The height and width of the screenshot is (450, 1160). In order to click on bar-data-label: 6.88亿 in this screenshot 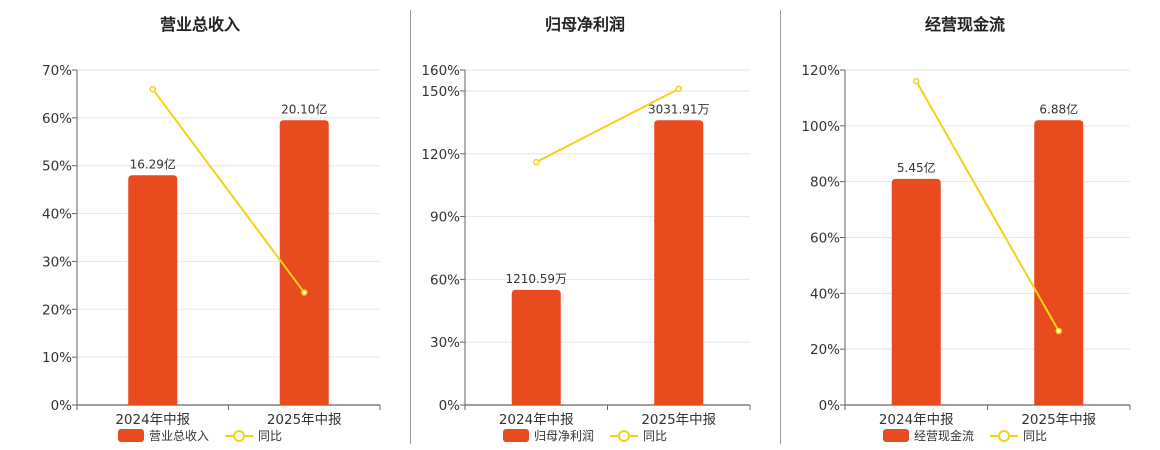, I will do `click(1058, 108)`.